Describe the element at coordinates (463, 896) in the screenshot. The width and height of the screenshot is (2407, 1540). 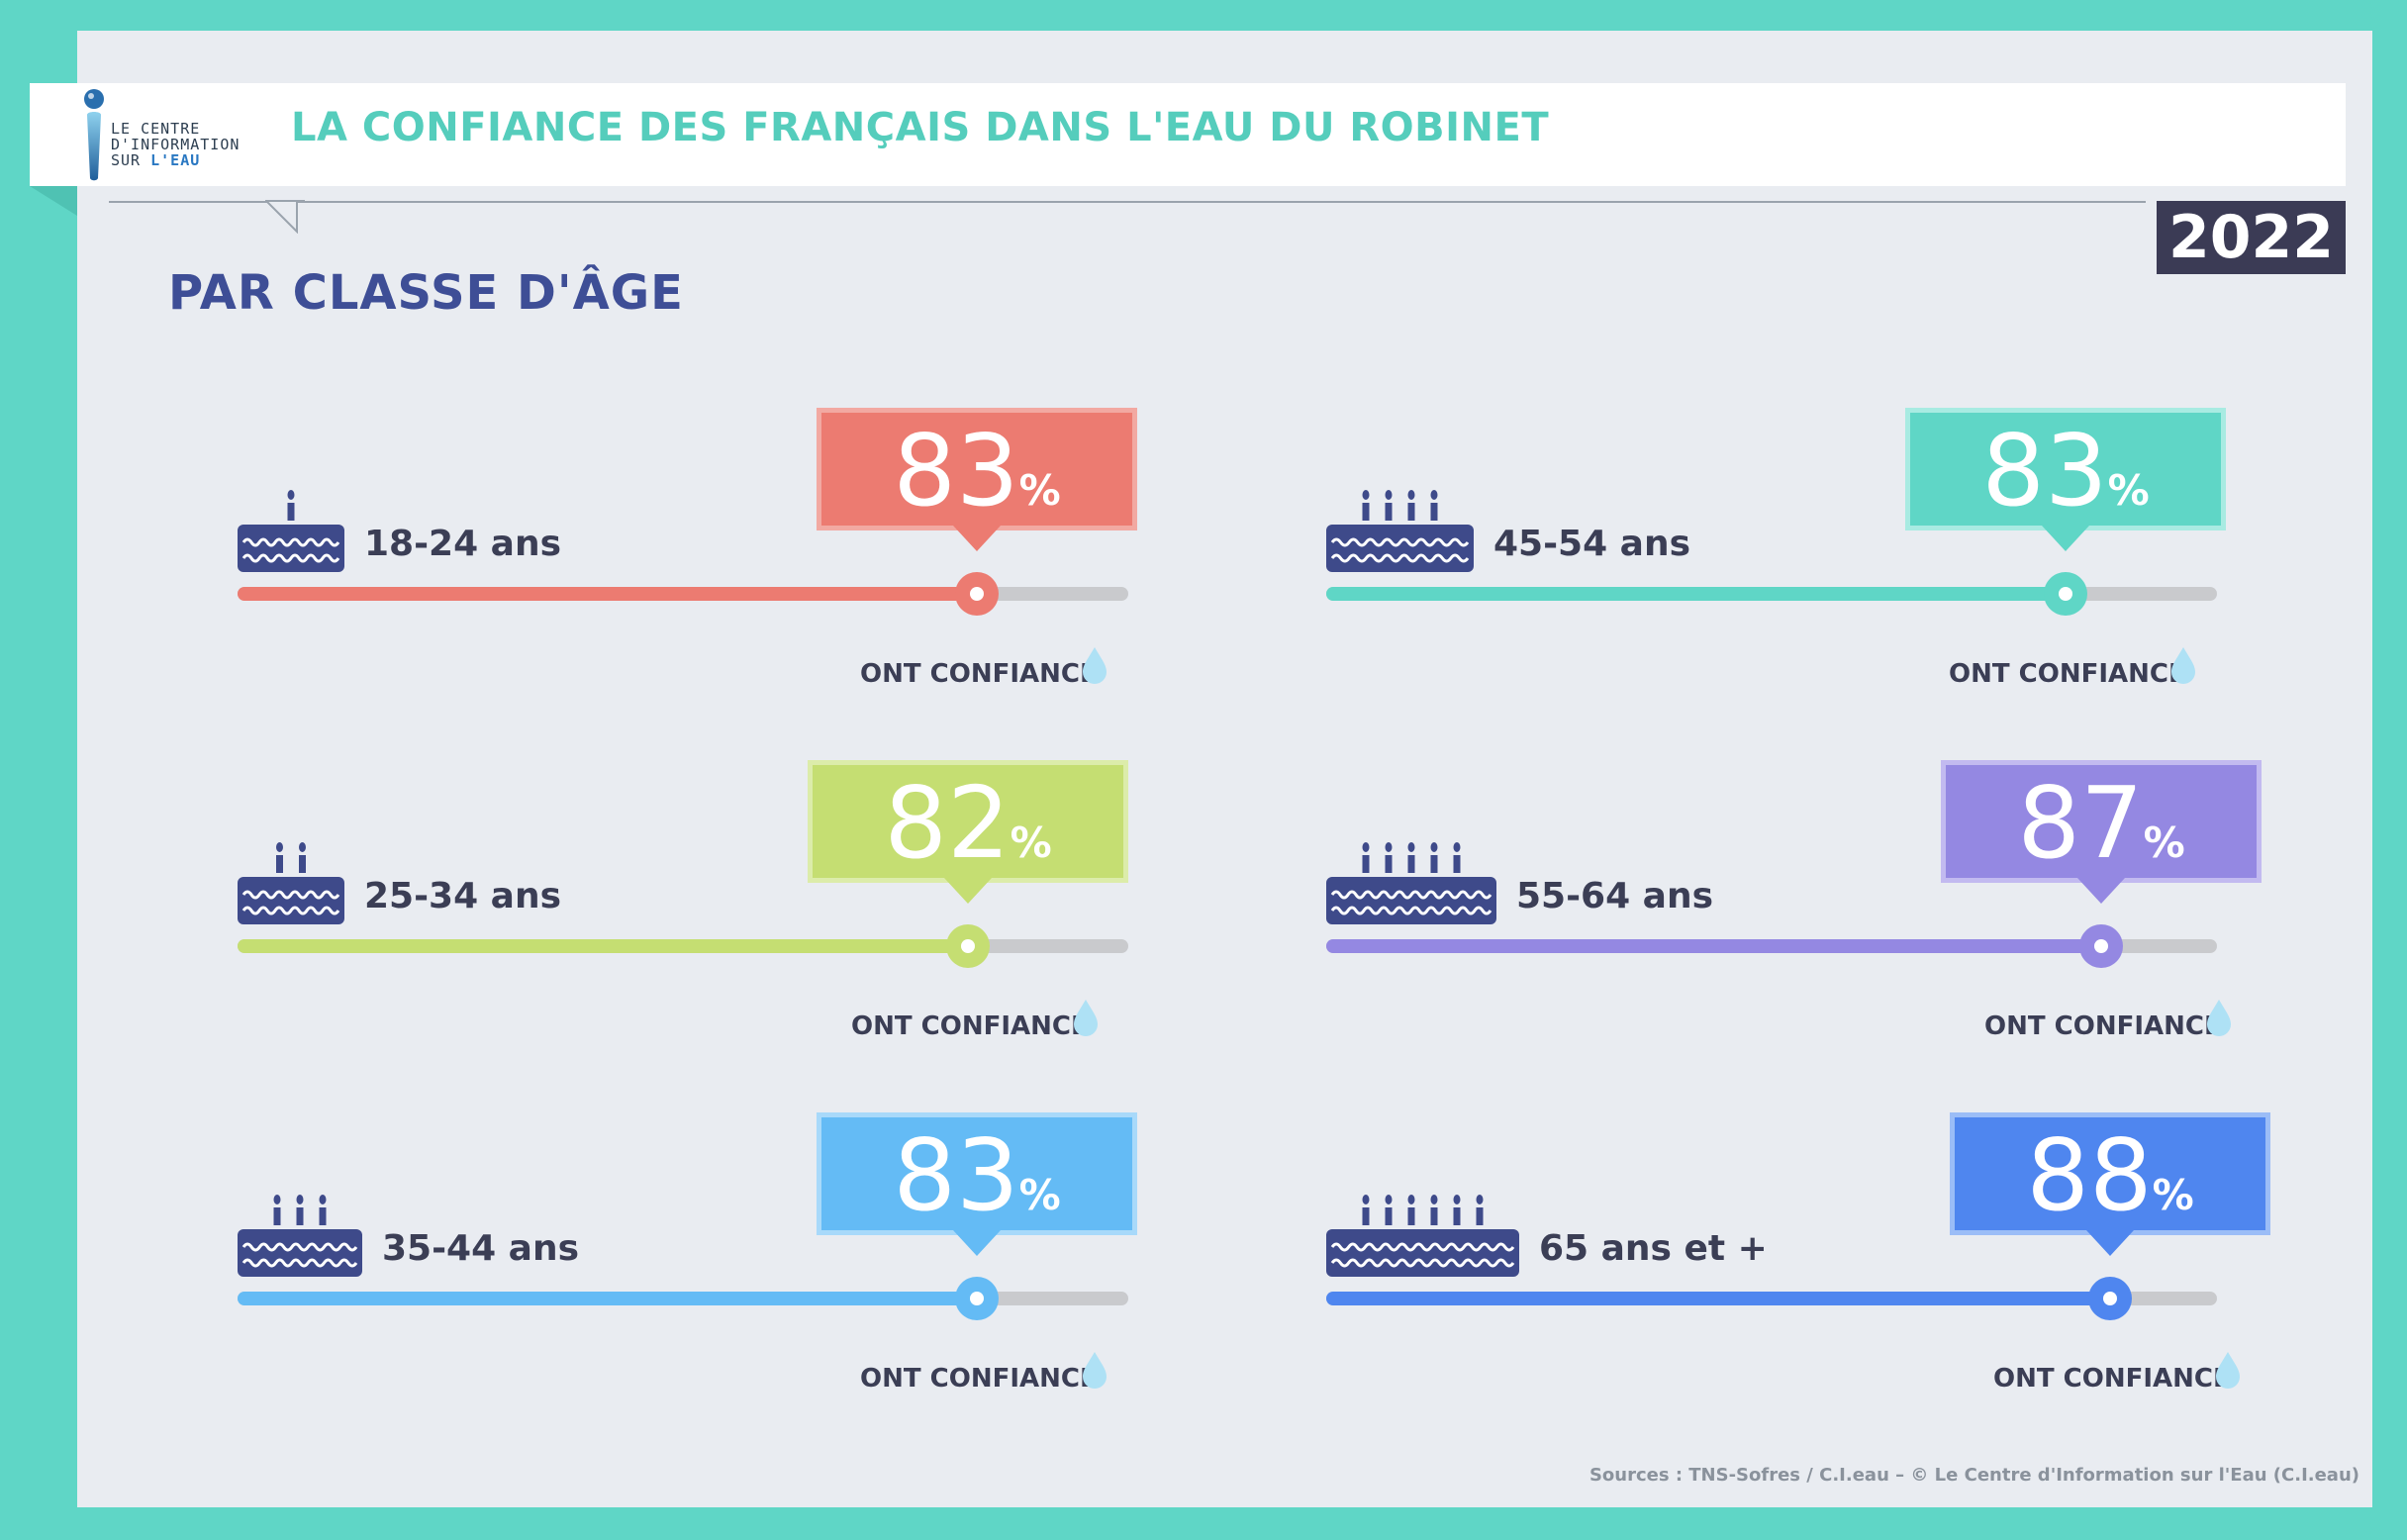
I see `age-label: 25-34 ans` at that location.